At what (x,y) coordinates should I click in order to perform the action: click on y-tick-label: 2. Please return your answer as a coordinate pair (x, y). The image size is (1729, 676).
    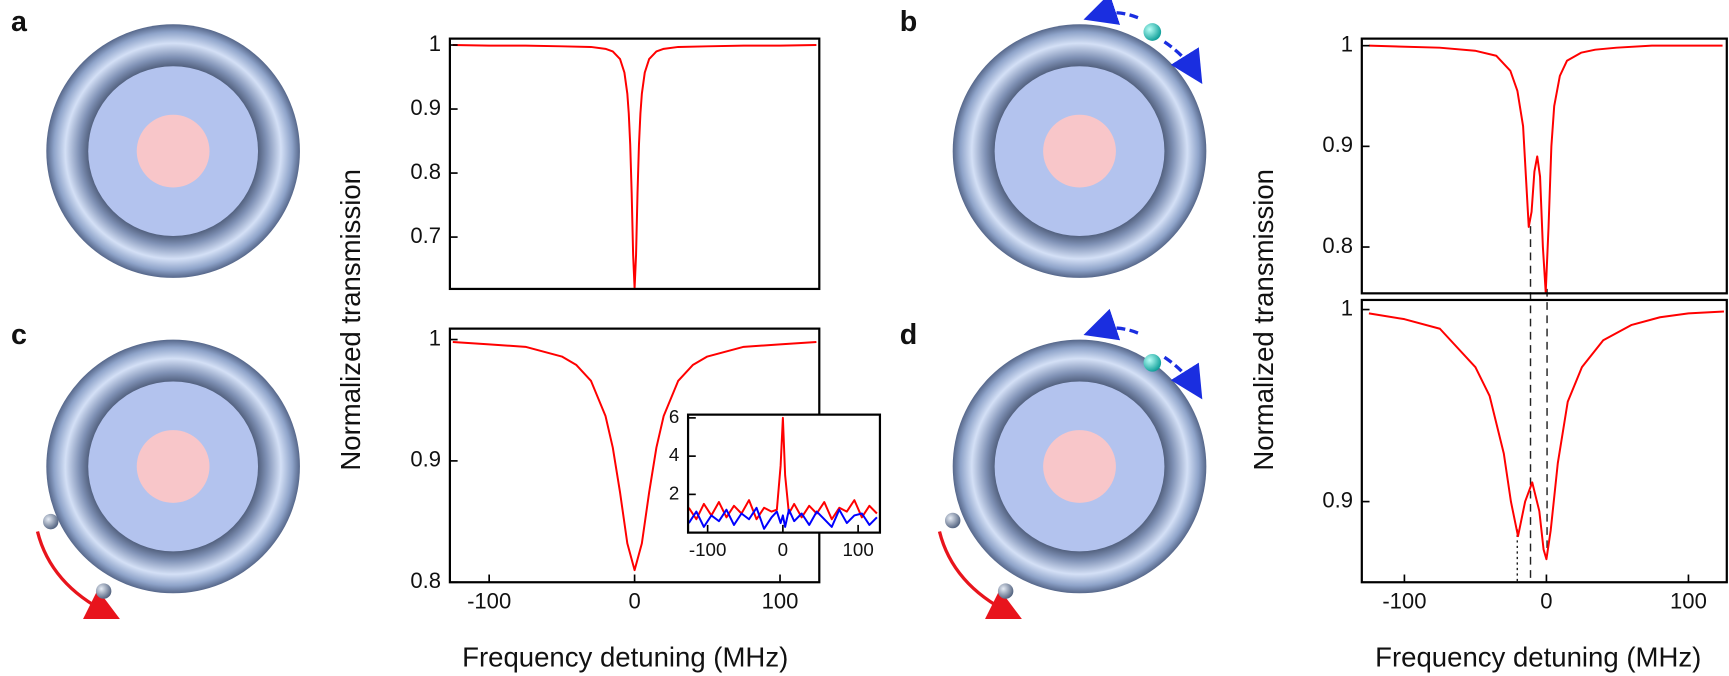
    Looking at the image, I should click on (674, 492).